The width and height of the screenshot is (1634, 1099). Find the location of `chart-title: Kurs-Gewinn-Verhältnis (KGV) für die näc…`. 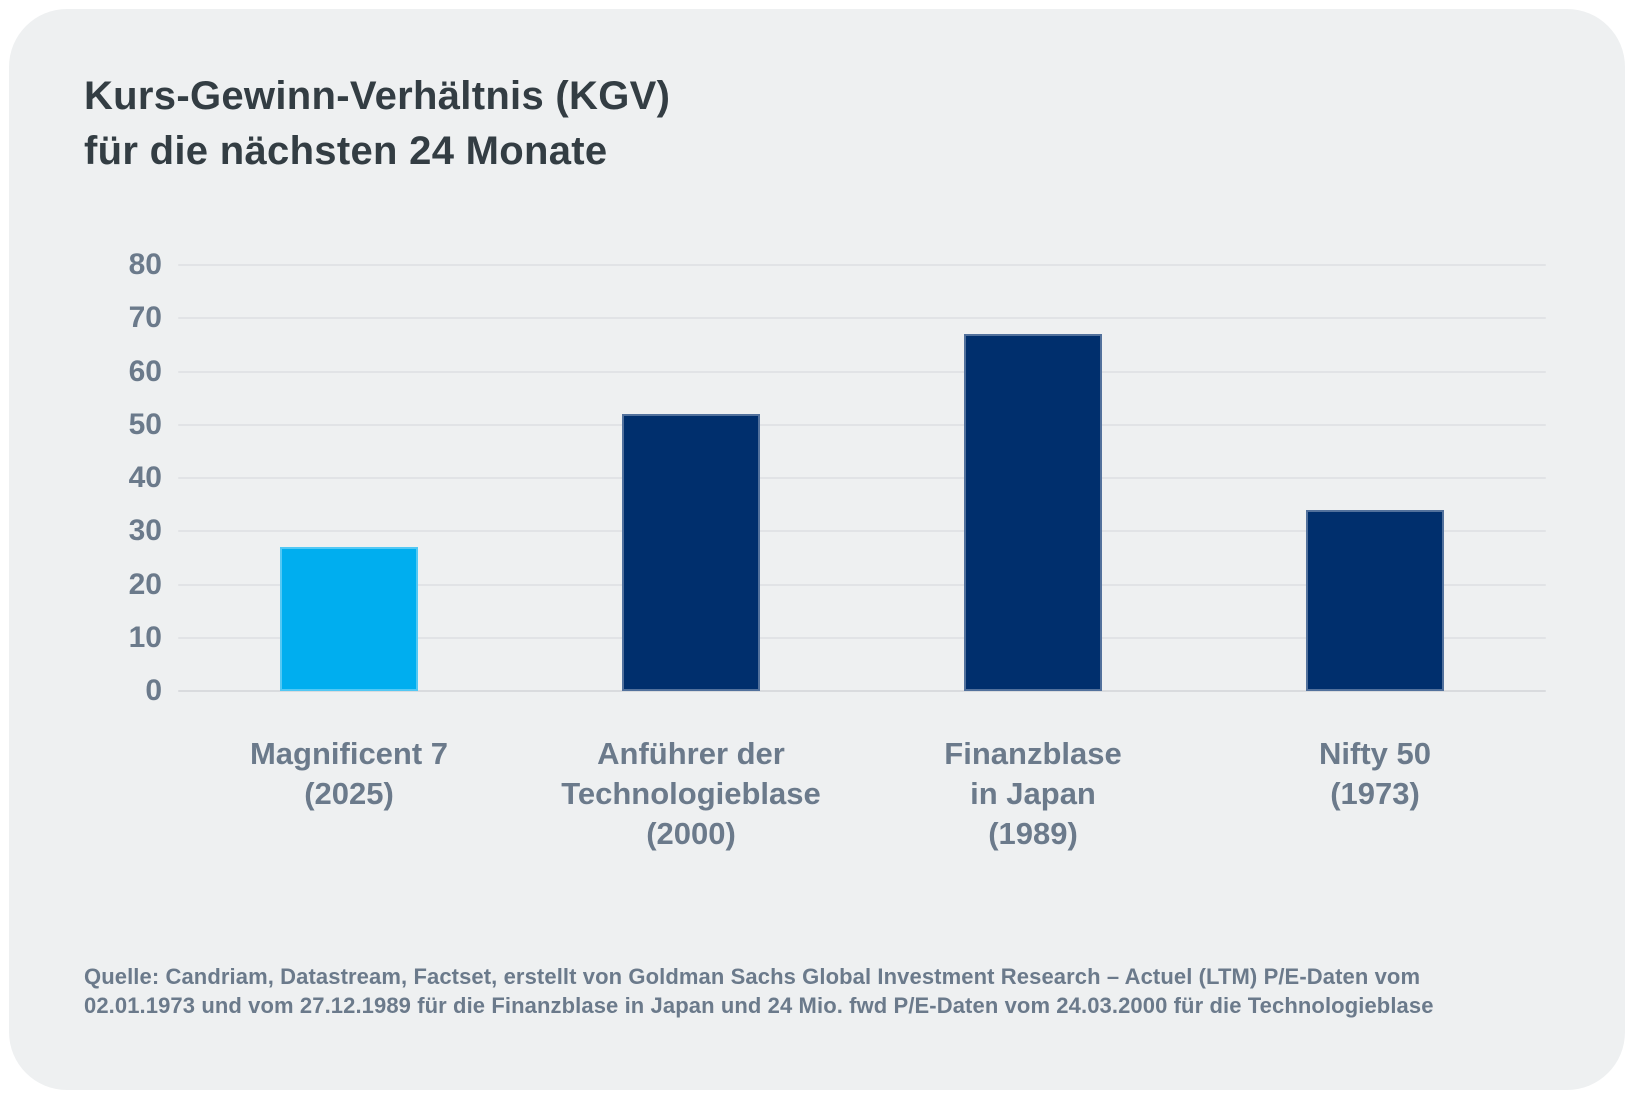

chart-title: Kurs-Gewinn-Verhältnis (KGV) für die näc… is located at coordinates (377, 123).